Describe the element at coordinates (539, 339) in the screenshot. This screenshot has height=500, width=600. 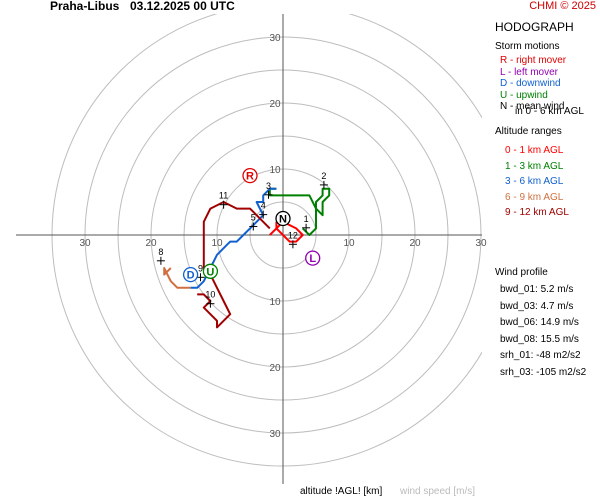
I see `wind-profile-item-3: bwd_08: 15.5 m/s` at that location.